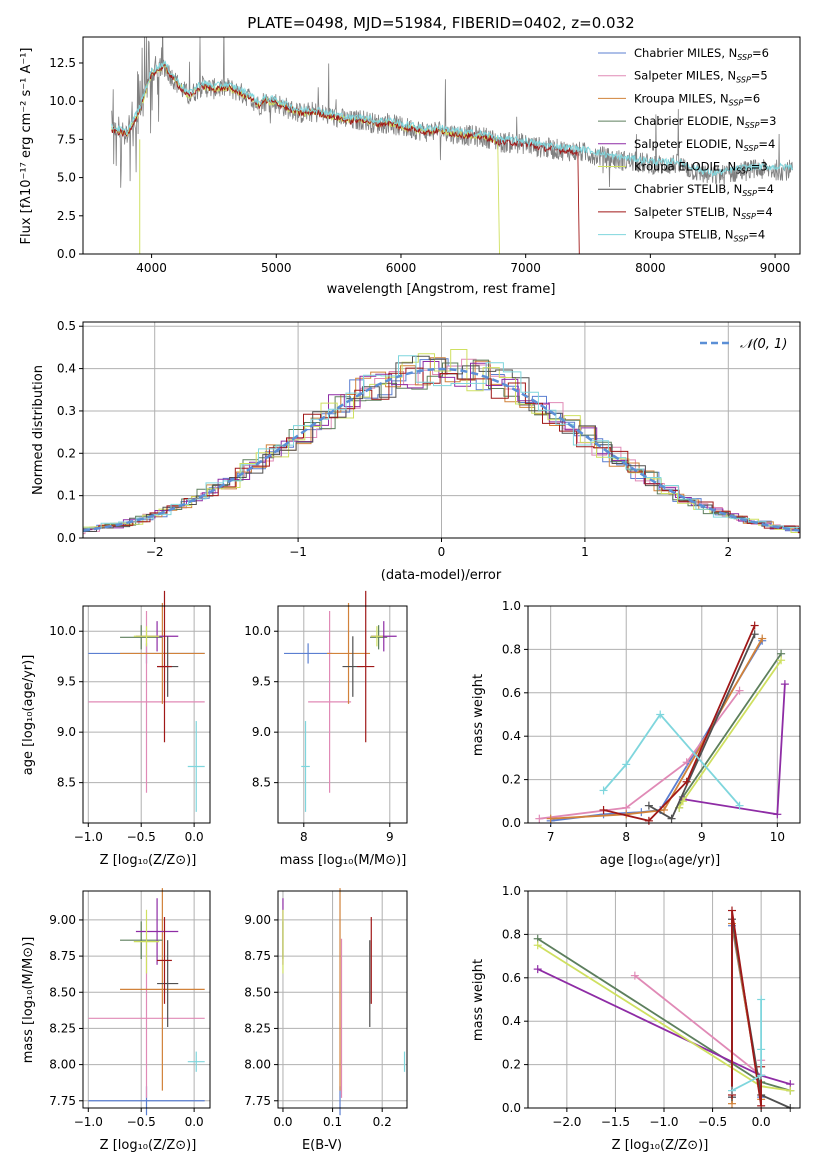  I want to click on model-spectrum-line, so click(452, 119).